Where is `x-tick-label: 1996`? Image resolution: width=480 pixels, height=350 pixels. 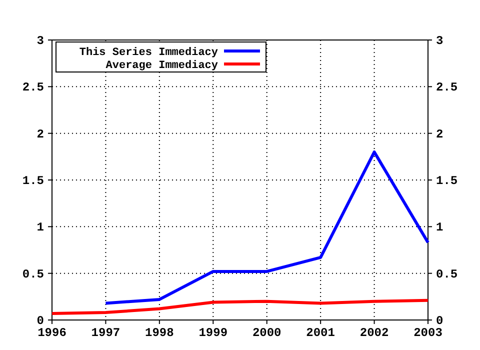 x-tick-label: 1996 is located at coordinates (52, 333).